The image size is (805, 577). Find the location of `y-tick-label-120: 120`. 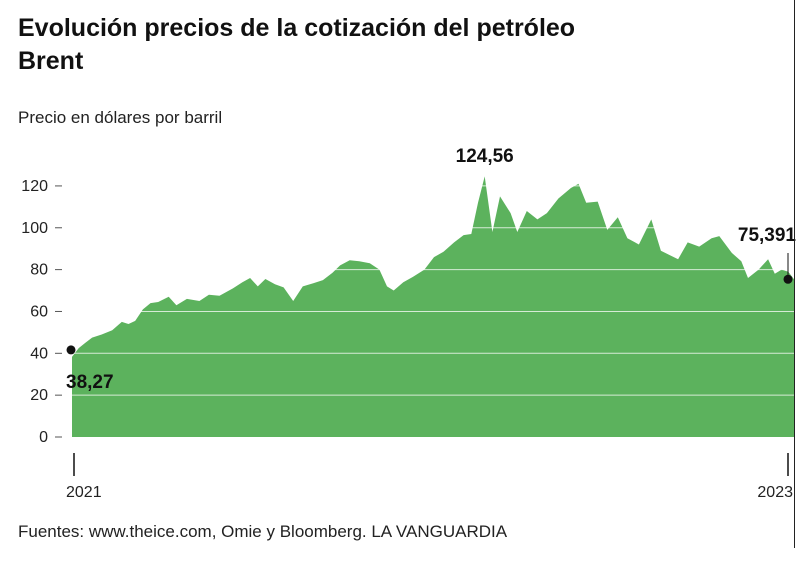

y-tick-label-120: 120 is located at coordinates (34, 186).